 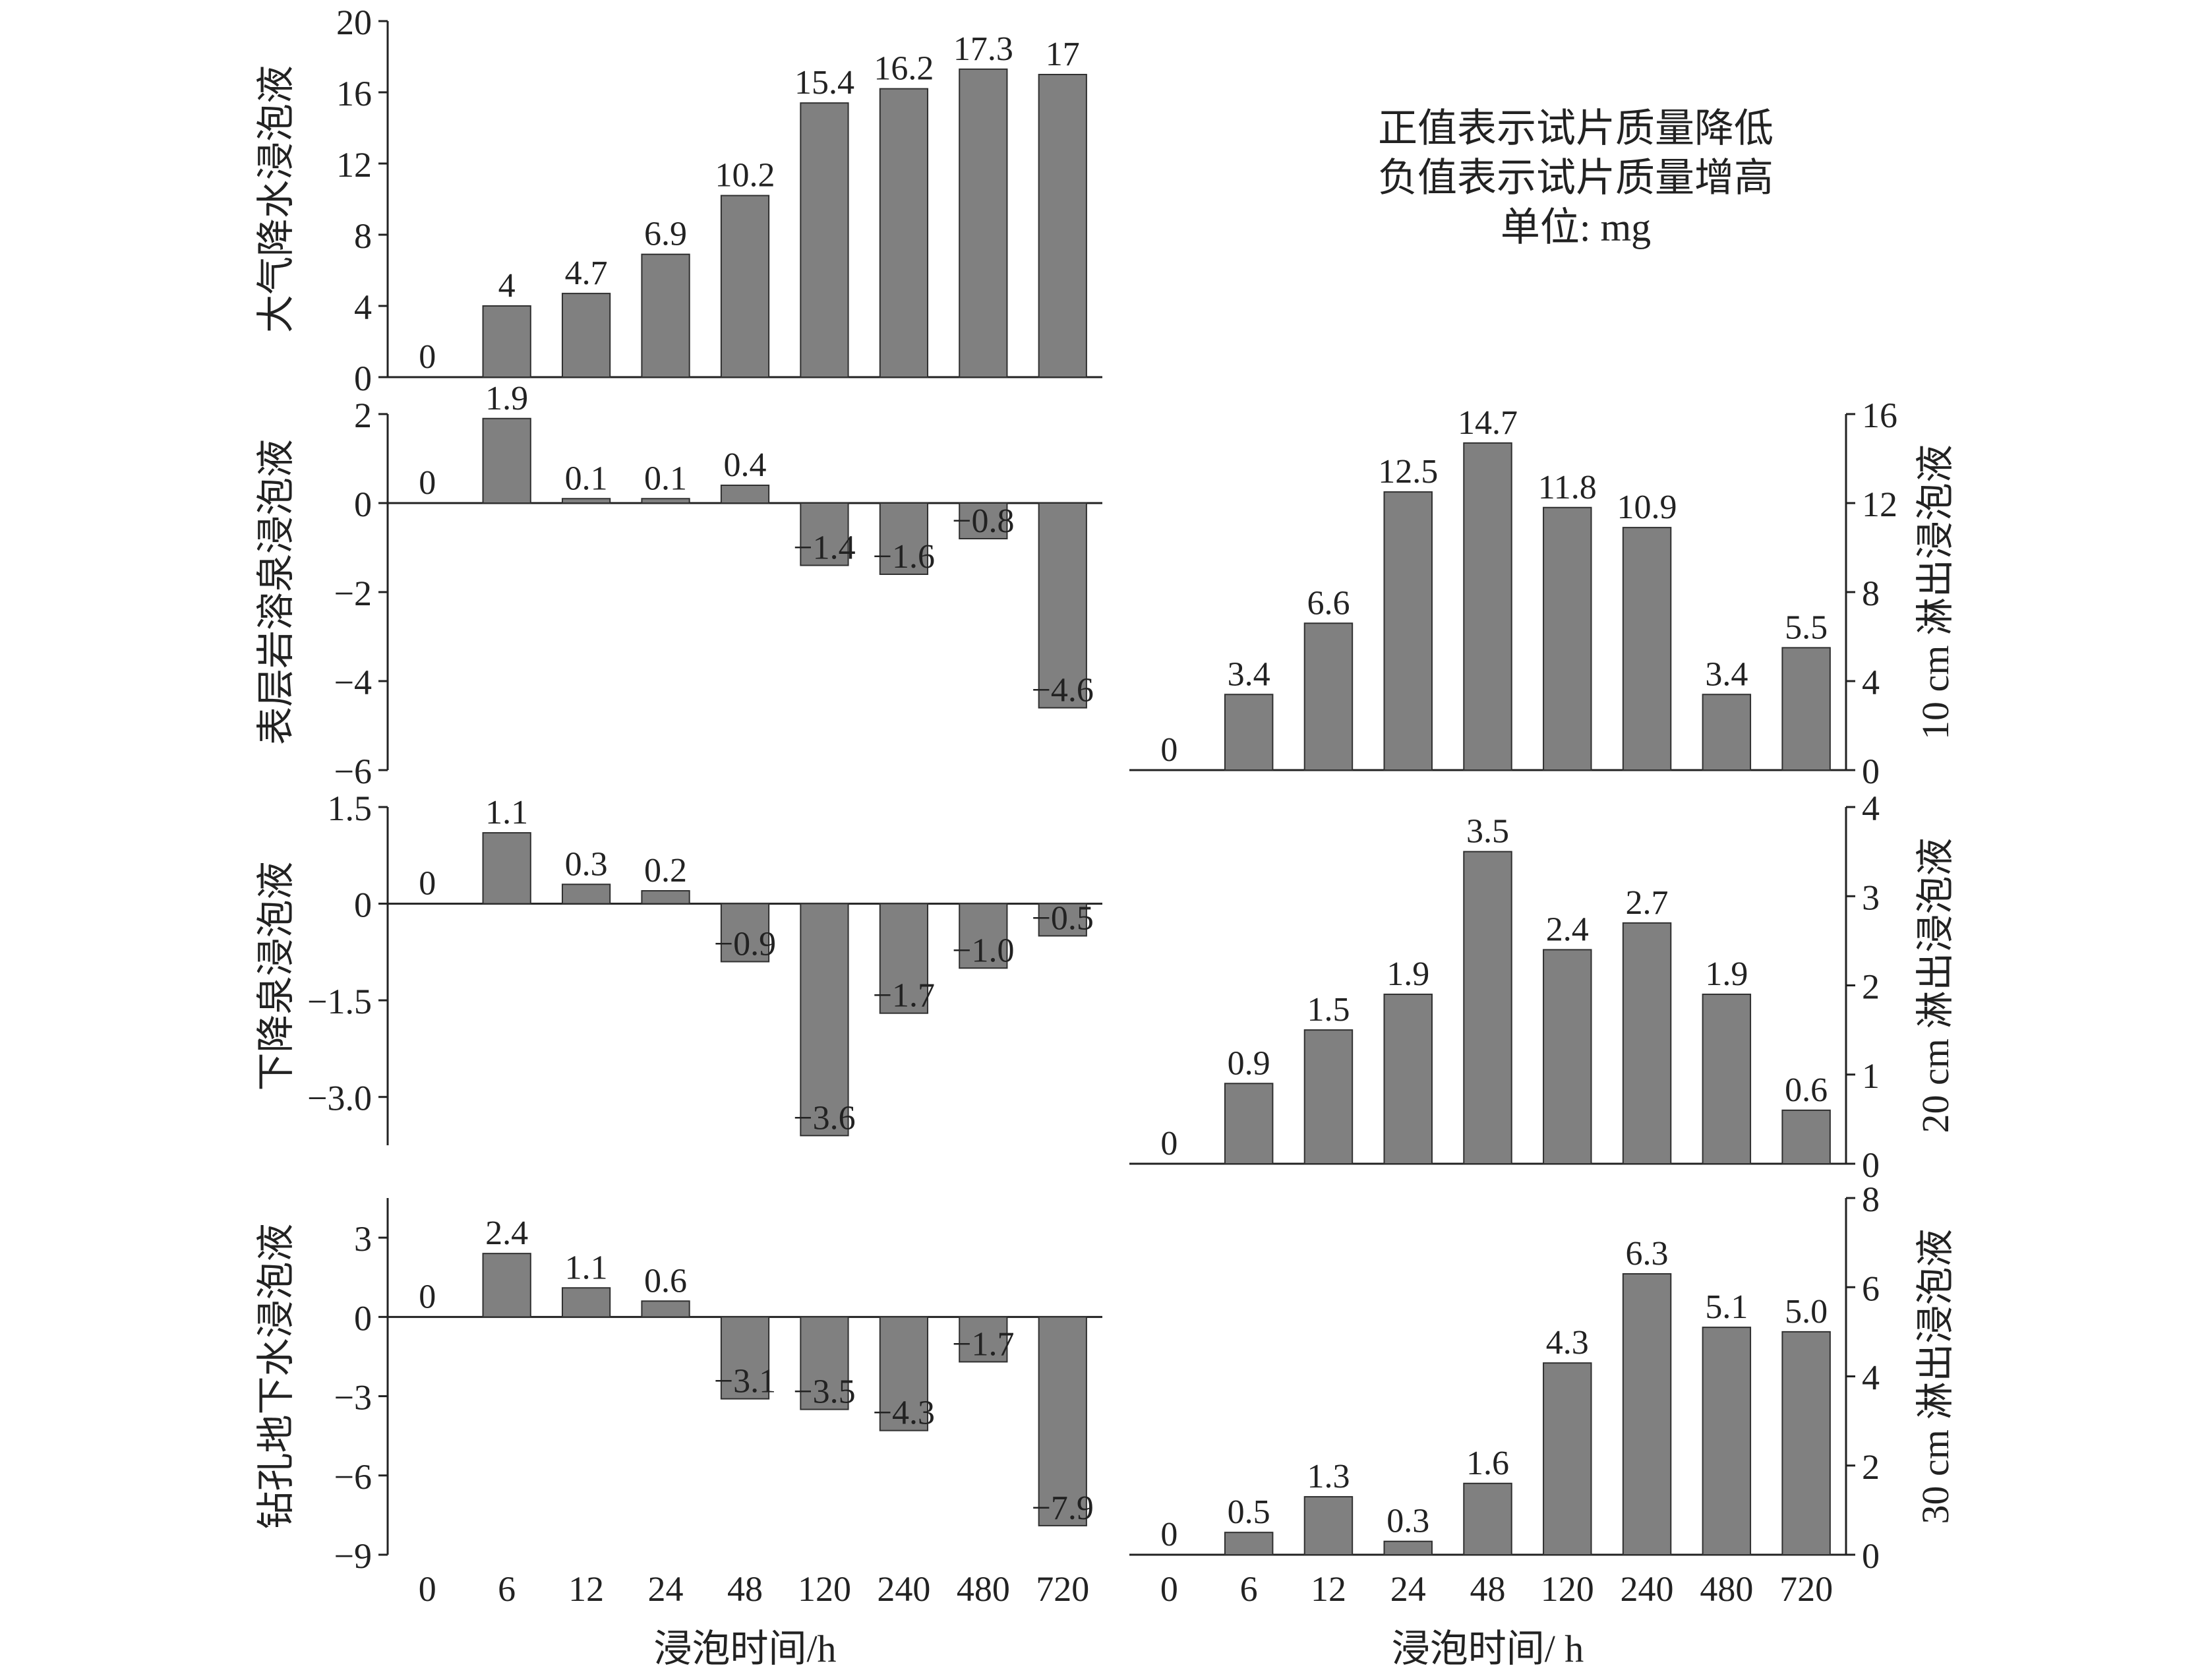 What do you see at coordinates (745, 465) in the screenshot?
I see `bar-value-label: 0.4` at bounding box center [745, 465].